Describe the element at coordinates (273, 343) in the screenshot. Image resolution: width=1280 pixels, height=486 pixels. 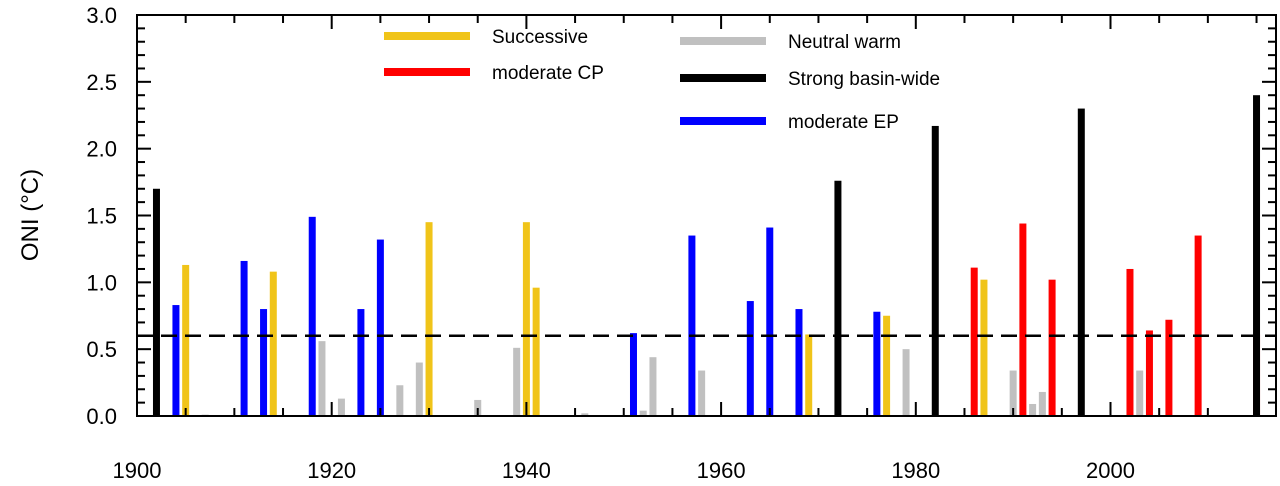
I see `bar-successive-1914` at that location.